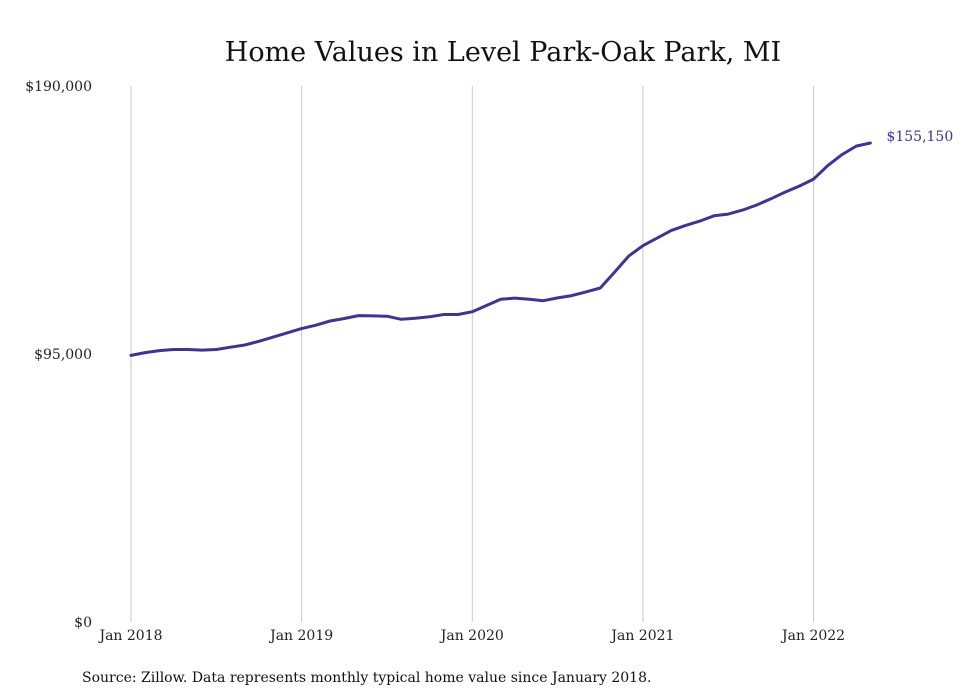 The height and width of the screenshot is (699, 980). Describe the element at coordinates (919, 137) in the screenshot. I see `end-value-label: $155,150` at that location.